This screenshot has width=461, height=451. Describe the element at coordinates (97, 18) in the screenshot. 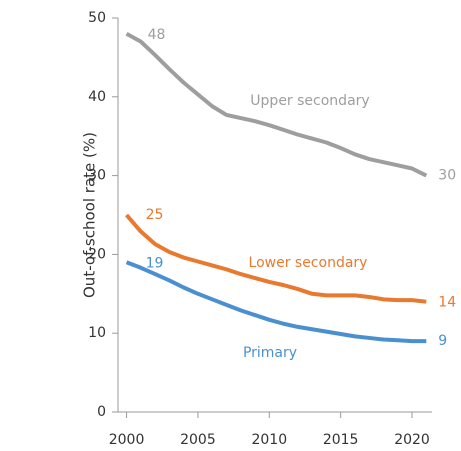

I see `y-tick-label: 50` at that location.